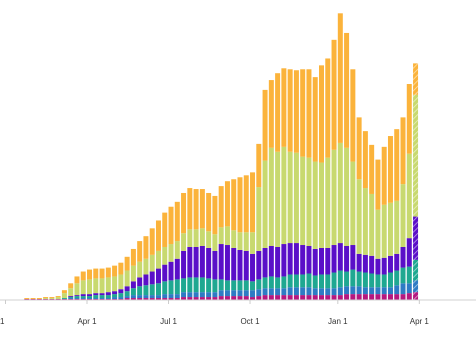 This screenshot has height=337, width=476. What do you see at coordinates (265, 204) in the screenshot?
I see `bar-w41-s4` at bounding box center [265, 204].